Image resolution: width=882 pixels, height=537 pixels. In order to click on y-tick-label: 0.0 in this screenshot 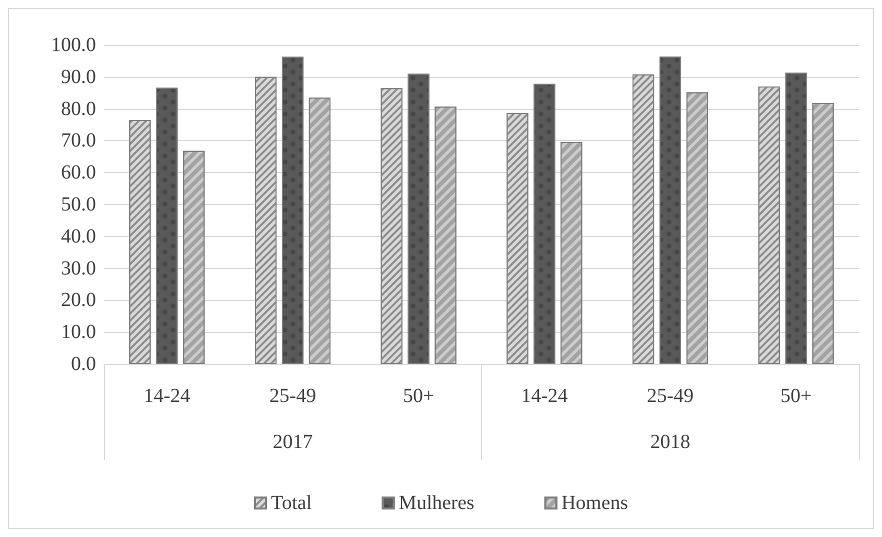, I will do `click(83, 364)`.